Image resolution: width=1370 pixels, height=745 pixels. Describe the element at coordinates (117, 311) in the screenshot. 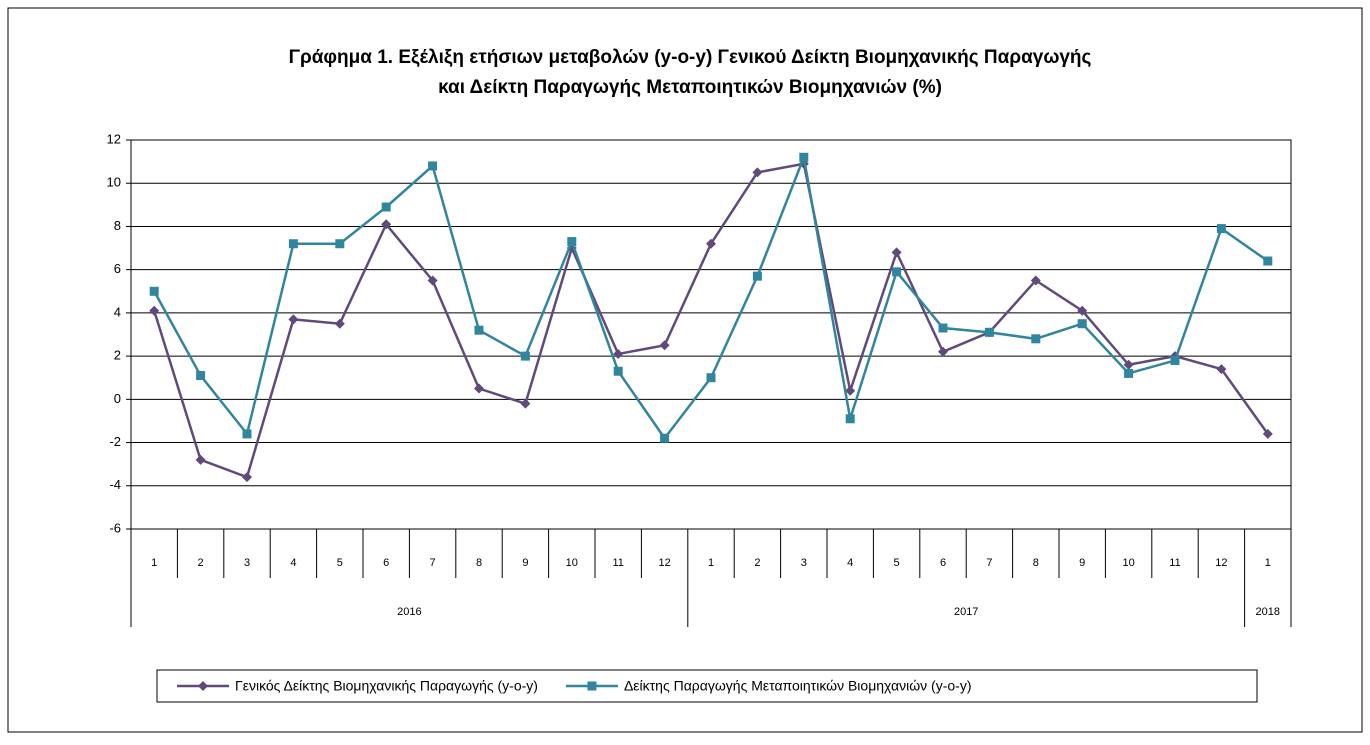

I see `y-tick-label: 4` at that location.